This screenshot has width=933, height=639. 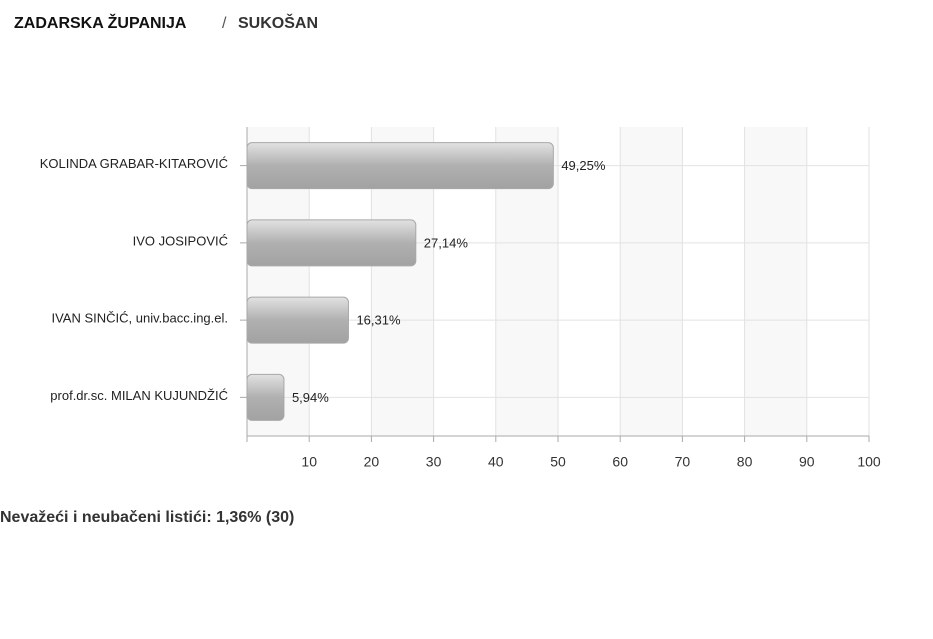 I want to click on invalid-ballots: Nevažeći i neubačeni listići: 1,36% (30), so click(x=147, y=517).